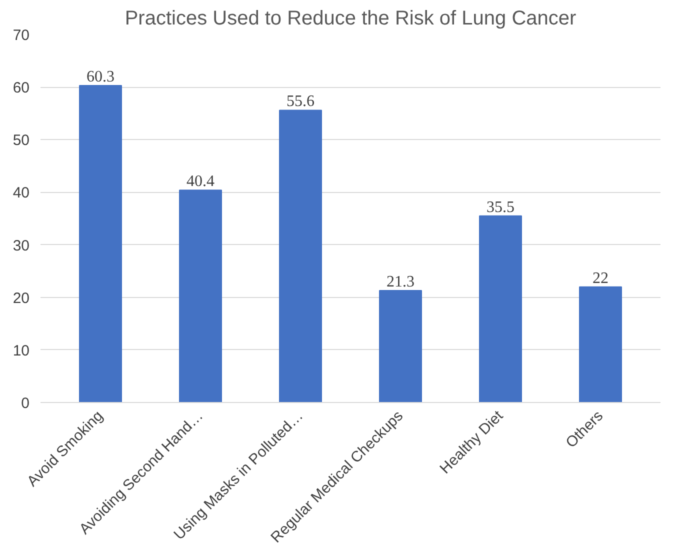 This screenshot has height=560, width=695. What do you see at coordinates (500, 207) in the screenshot?
I see `data-label: 35.5` at bounding box center [500, 207].